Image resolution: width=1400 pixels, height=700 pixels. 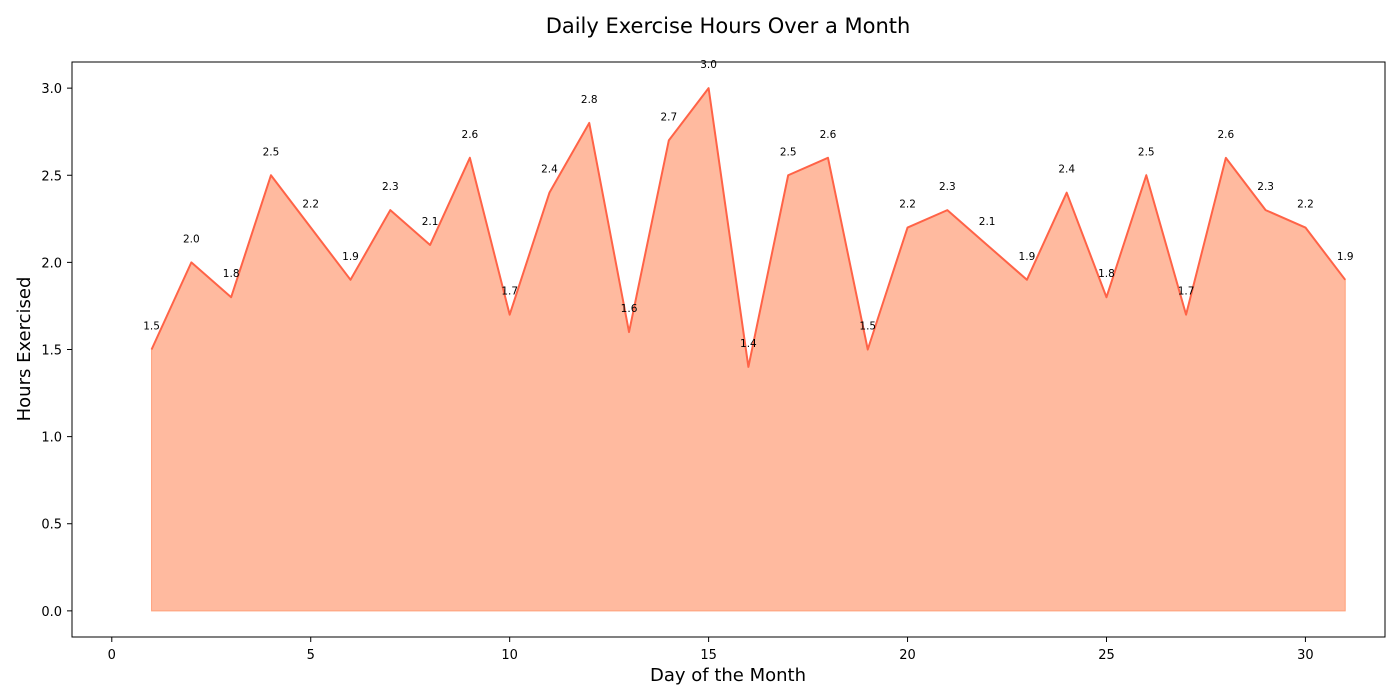 I want to click on data-label: 1.4, so click(x=748, y=344).